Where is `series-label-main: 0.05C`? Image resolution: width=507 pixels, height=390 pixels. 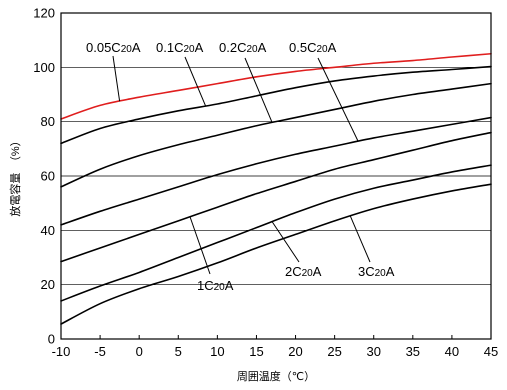
series-label-main: 0.05C is located at coordinates (103, 47).